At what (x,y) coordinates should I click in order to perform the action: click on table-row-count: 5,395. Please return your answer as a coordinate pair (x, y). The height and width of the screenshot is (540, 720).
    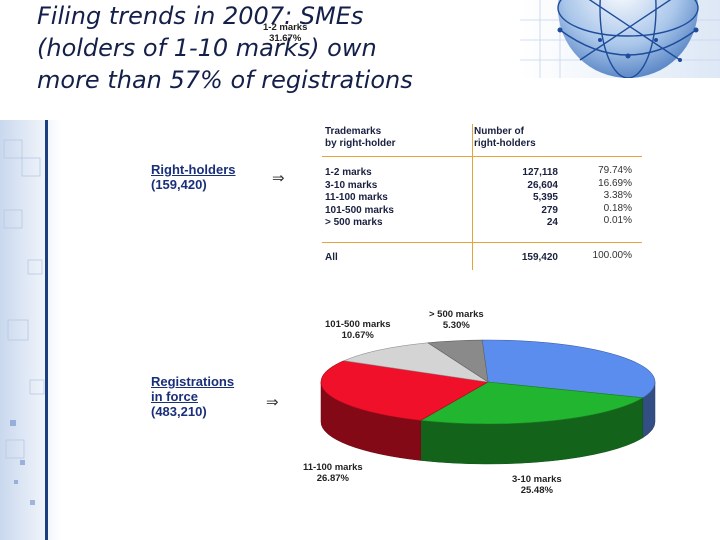
    Looking at the image, I should click on (545, 197).